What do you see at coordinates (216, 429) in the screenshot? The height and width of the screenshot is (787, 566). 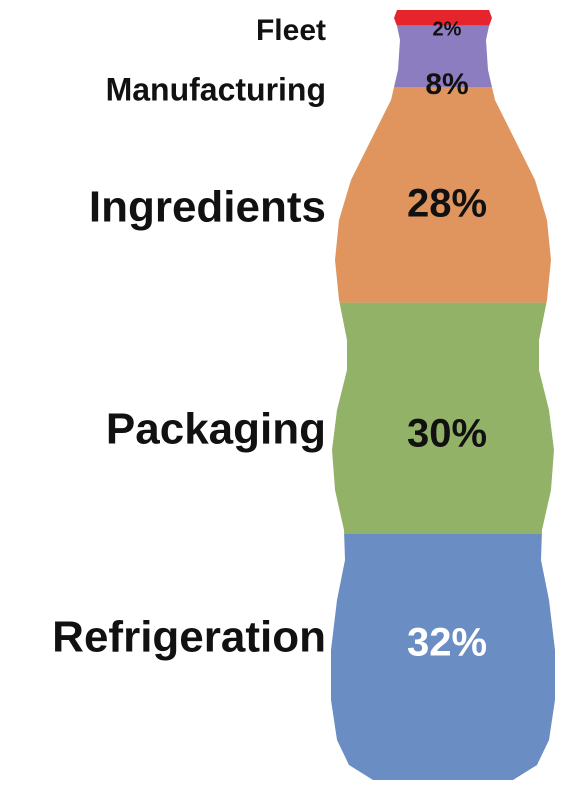 I see `category-label: Packaging` at bounding box center [216, 429].